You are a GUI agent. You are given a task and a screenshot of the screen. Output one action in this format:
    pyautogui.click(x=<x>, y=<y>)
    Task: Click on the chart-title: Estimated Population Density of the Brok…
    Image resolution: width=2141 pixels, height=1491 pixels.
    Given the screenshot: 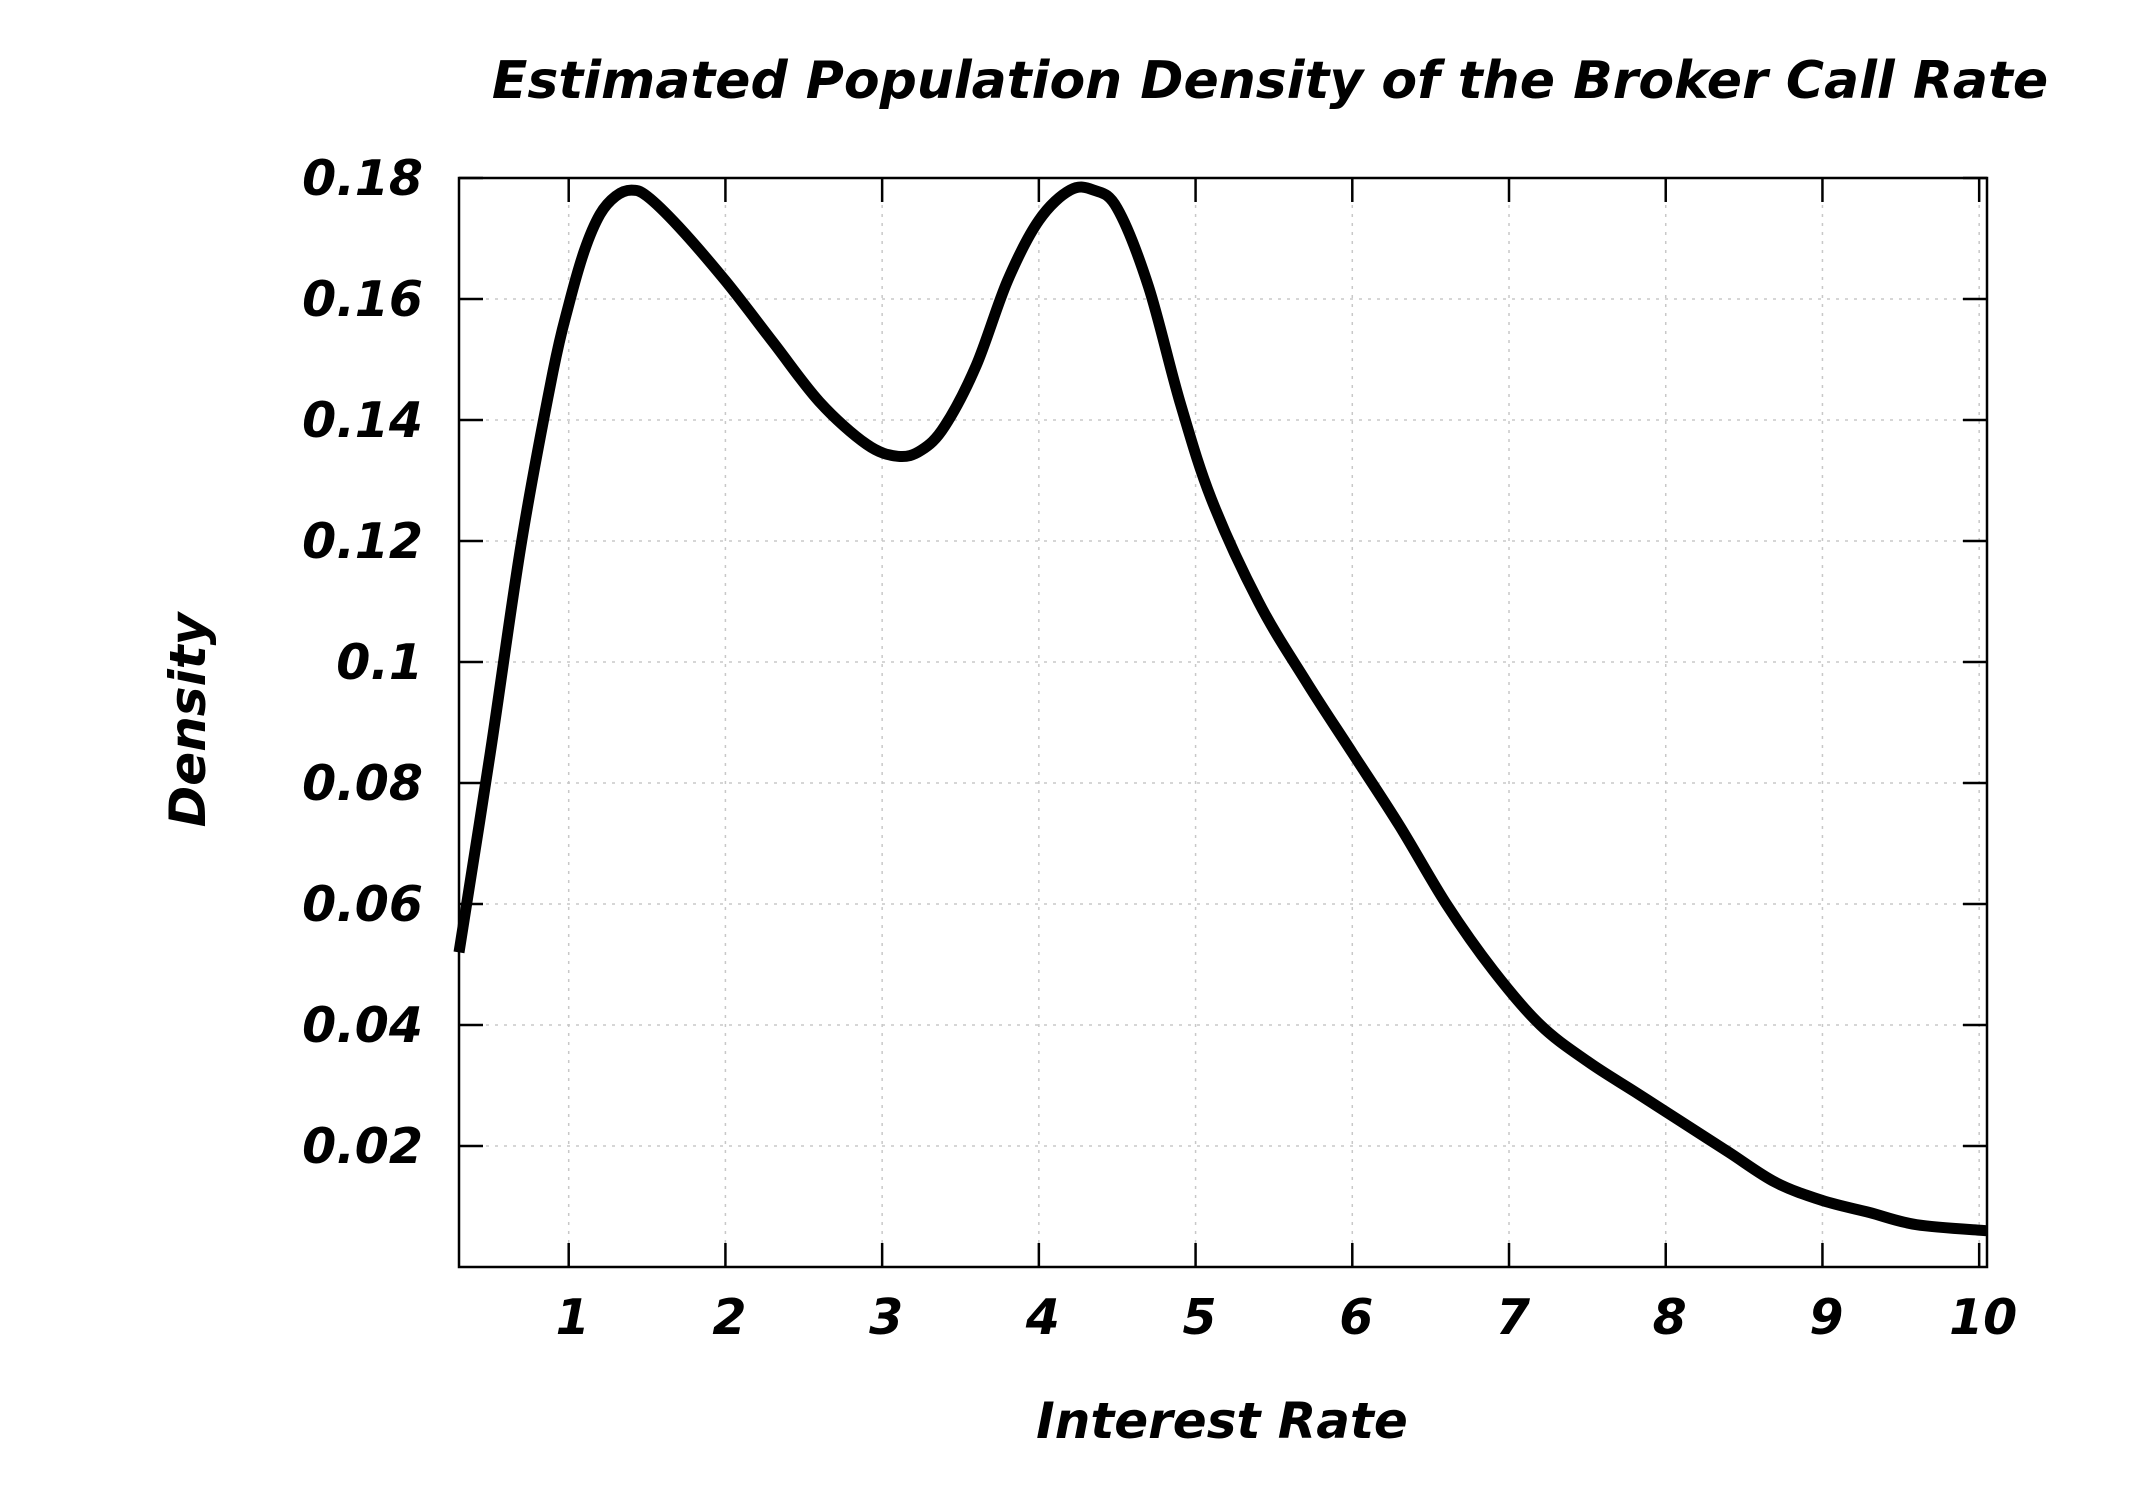 What is the action you would take?
    pyautogui.click(x=1270, y=81)
    